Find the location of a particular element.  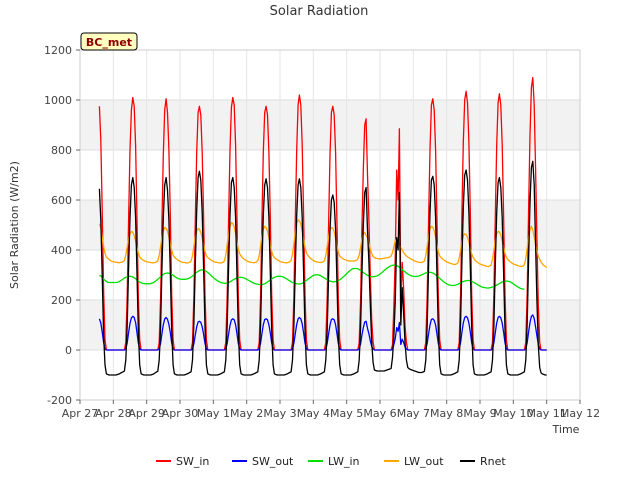

legend: SW_in SW_out LW_in LW_out Rnet is located at coordinates (331, 461).